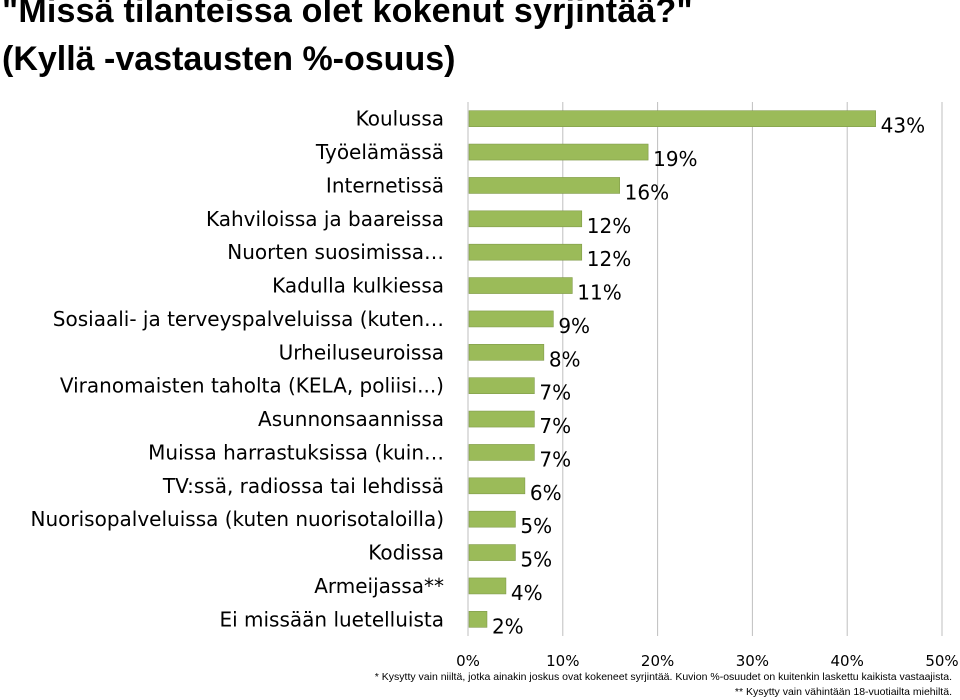  Describe the element at coordinates (657, 661) in the screenshot. I see `x-tick-label: 20%` at that location.